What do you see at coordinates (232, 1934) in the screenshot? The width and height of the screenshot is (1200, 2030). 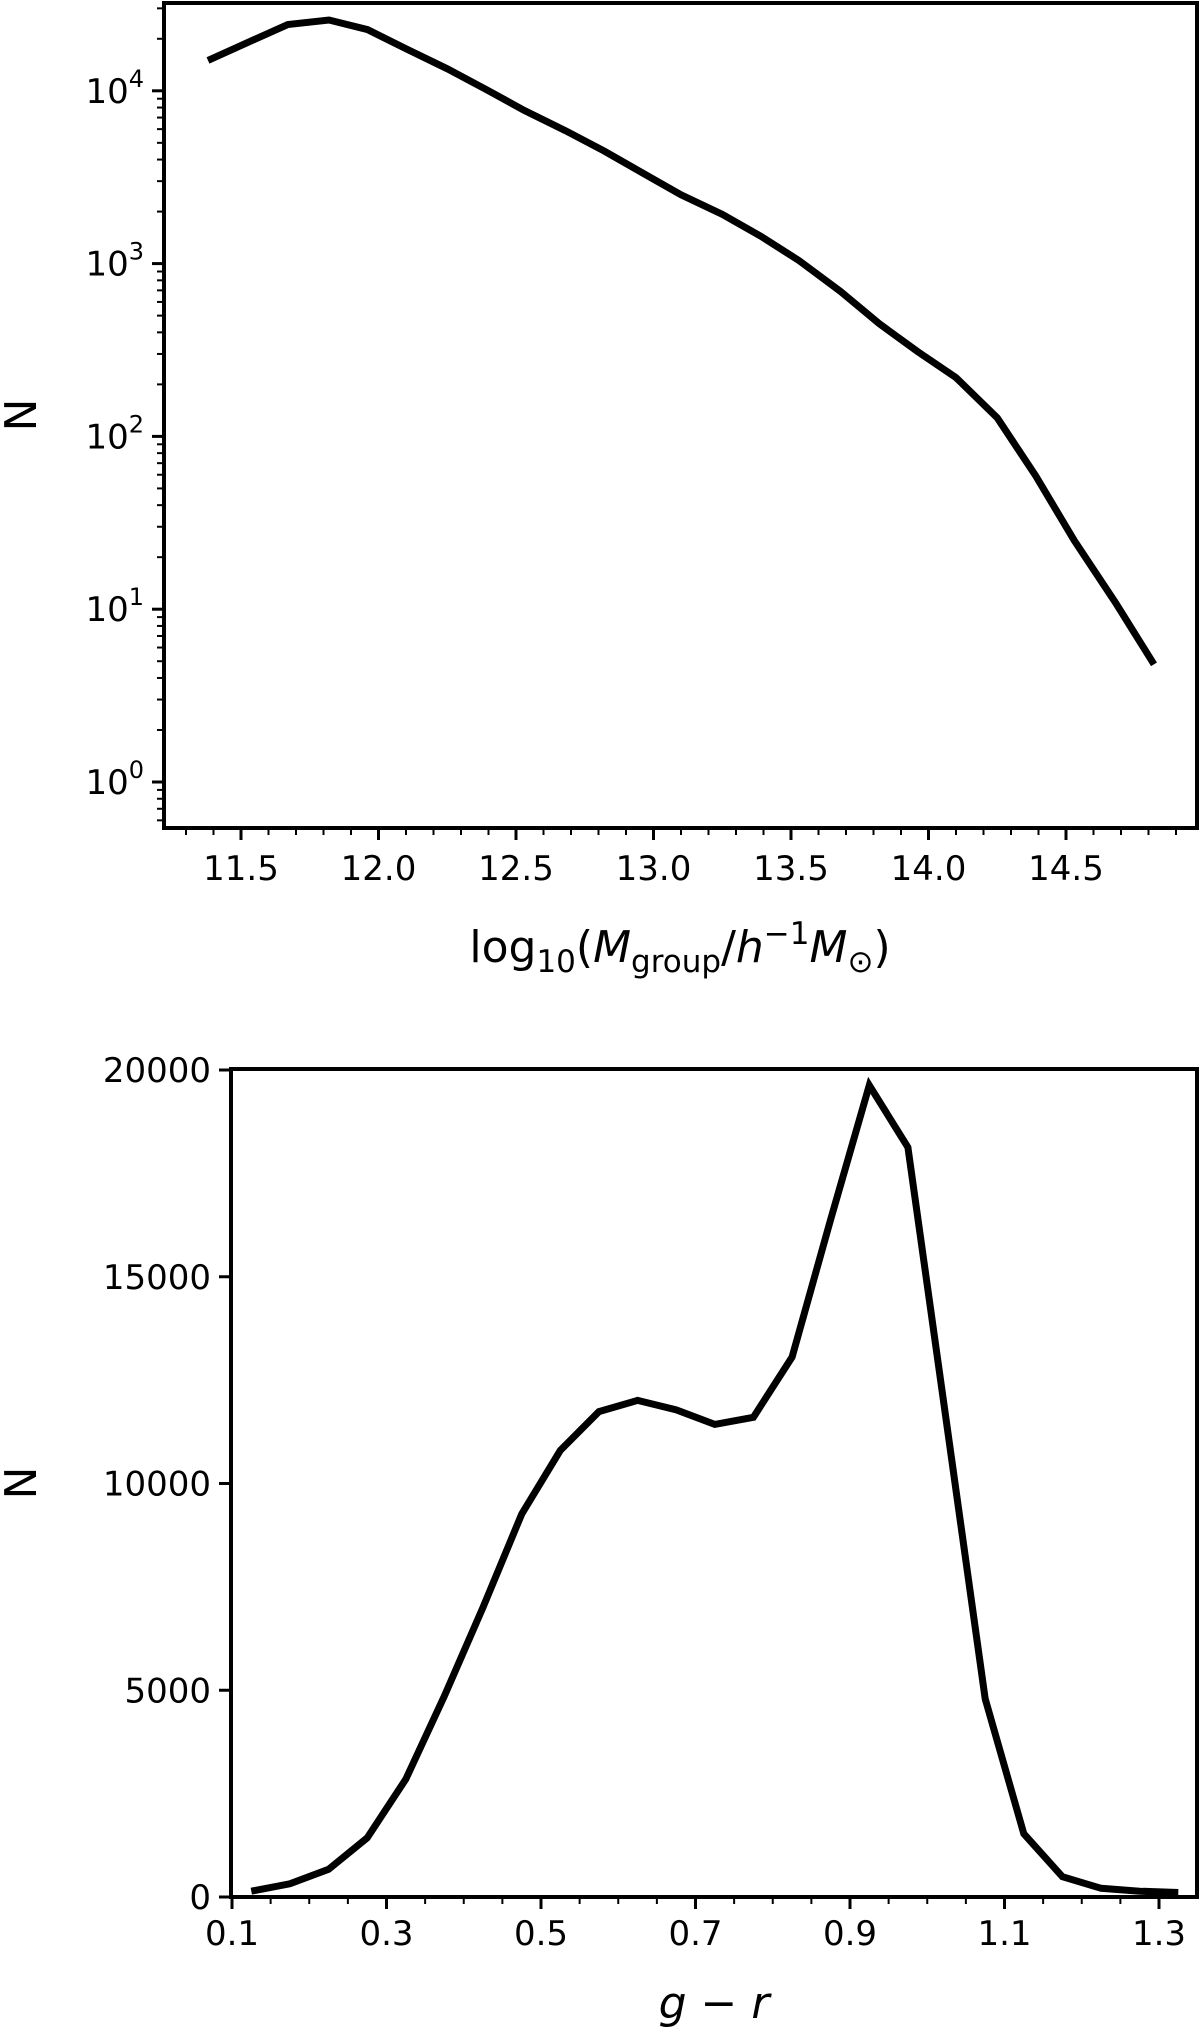 I see `x-tick-label: 0.1` at bounding box center [232, 1934].